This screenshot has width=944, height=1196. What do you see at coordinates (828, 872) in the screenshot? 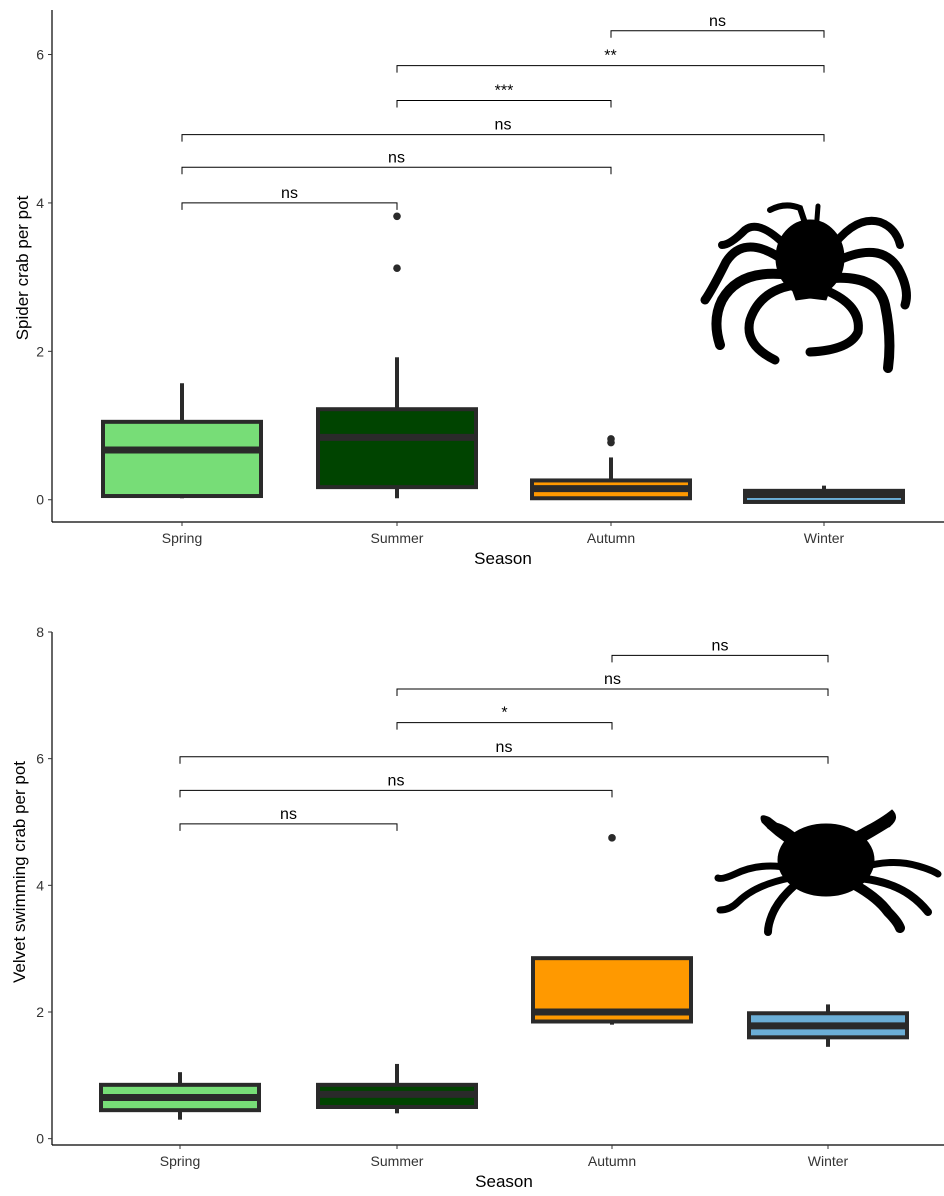
I see `velvet-crab-silhouette` at bounding box center [828, 872].